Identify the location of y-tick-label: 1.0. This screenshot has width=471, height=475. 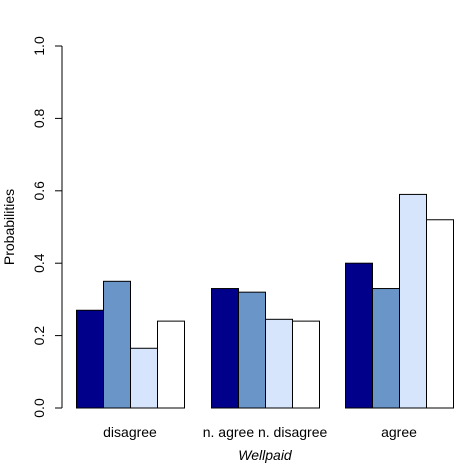
(39, 46).